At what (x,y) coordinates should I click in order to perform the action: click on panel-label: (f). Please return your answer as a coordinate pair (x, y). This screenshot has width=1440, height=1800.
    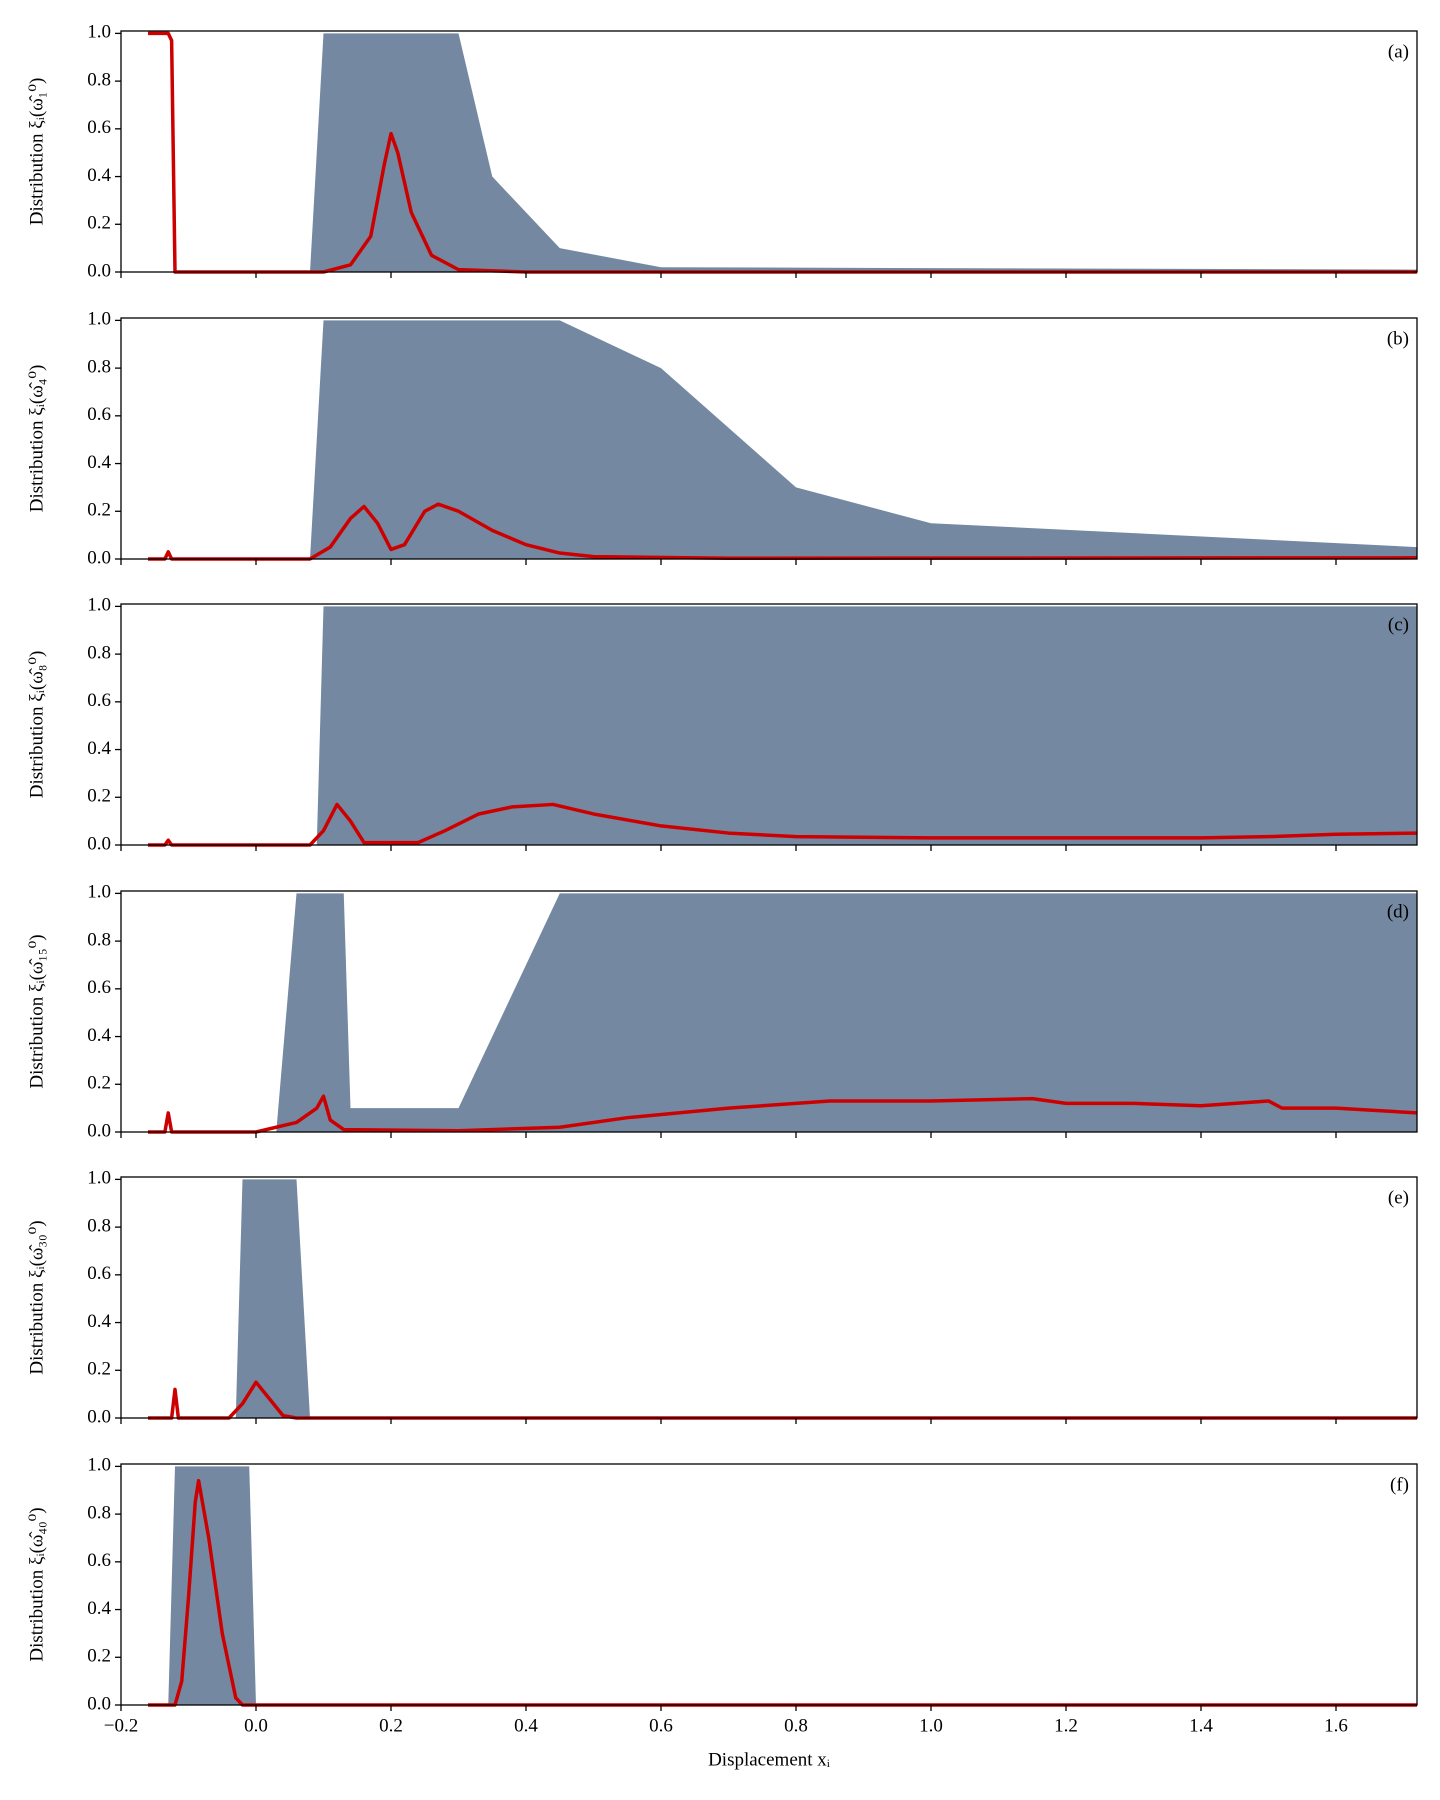
    Looking at the image, I should click on (1399, 1484).